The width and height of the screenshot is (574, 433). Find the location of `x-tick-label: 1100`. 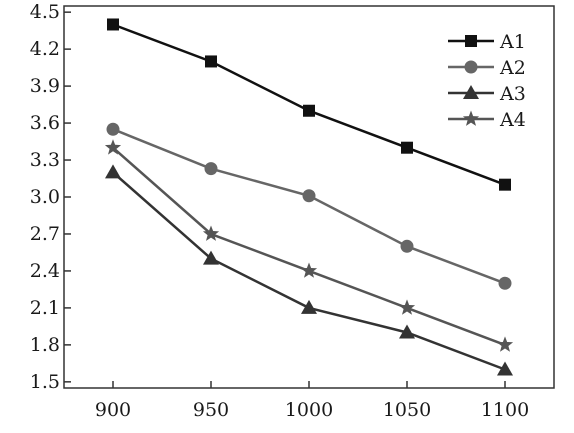

x-tick-label: 1100 is located at coordinates (505, 410).